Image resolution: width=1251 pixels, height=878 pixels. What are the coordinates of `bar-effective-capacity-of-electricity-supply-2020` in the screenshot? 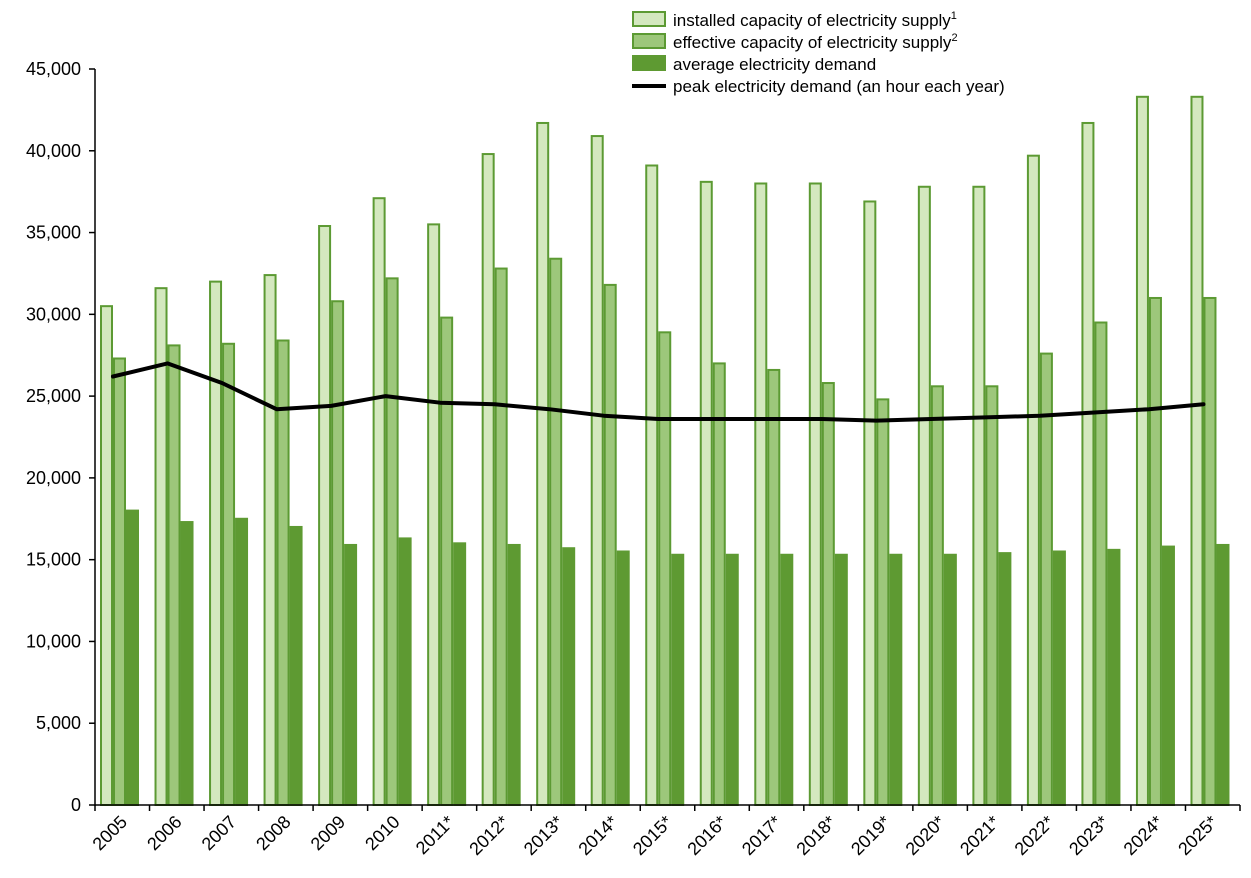 It's located at (937, 595).